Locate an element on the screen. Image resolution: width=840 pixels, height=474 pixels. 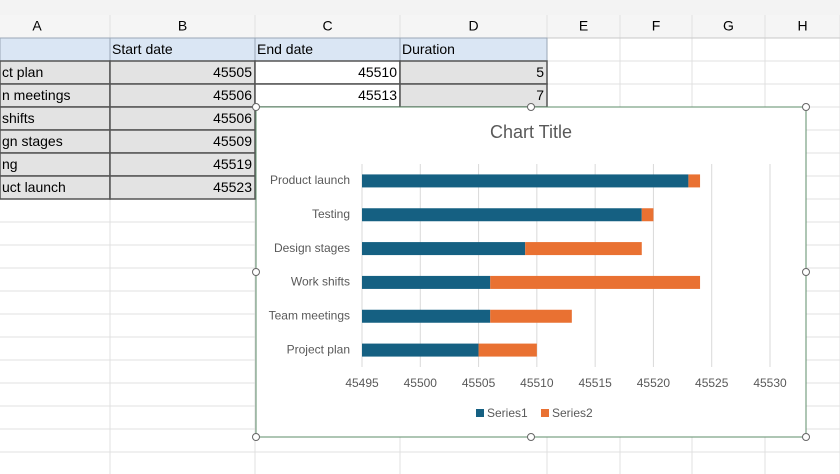
column-header: F is located at coordinates (656, 26).